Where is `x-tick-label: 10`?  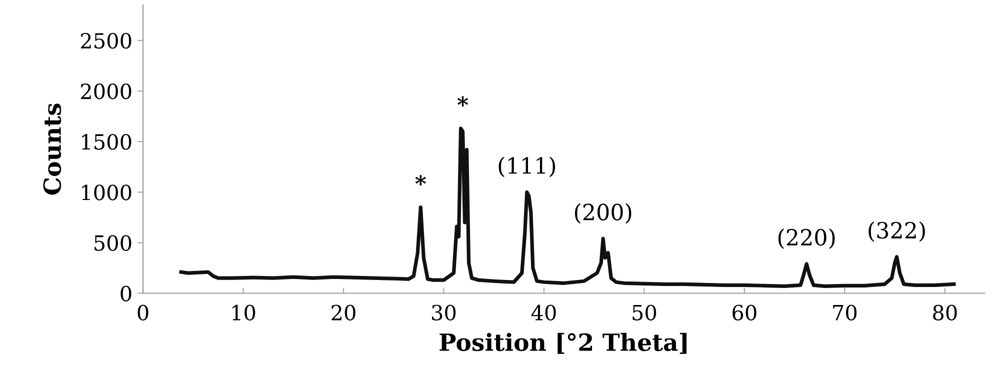
x-tick-label: 10 is located at coordinates (244, 312).